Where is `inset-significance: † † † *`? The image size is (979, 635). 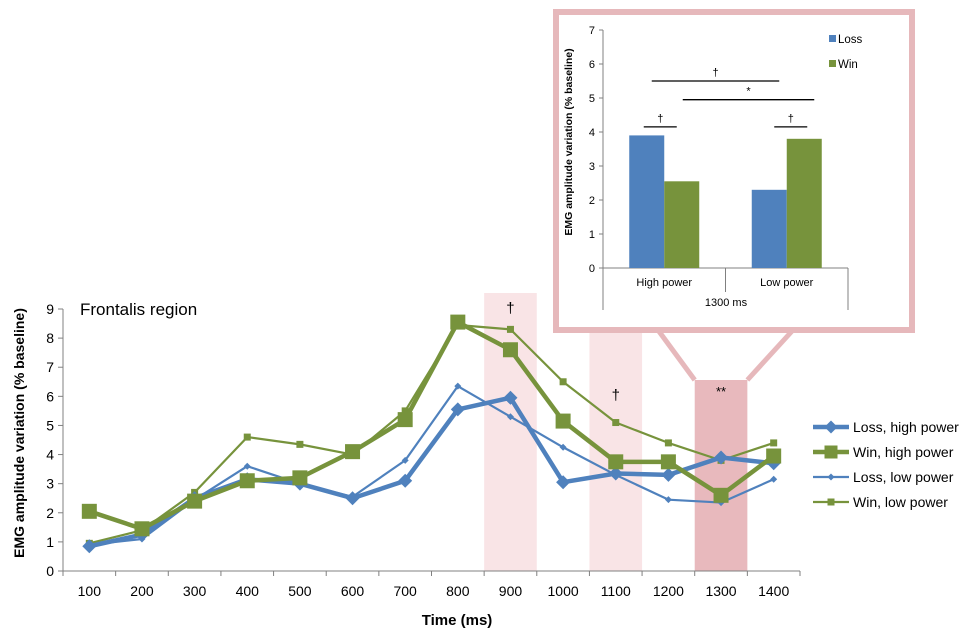 inset-significance: † † † * is located at coordinates (729, 97).